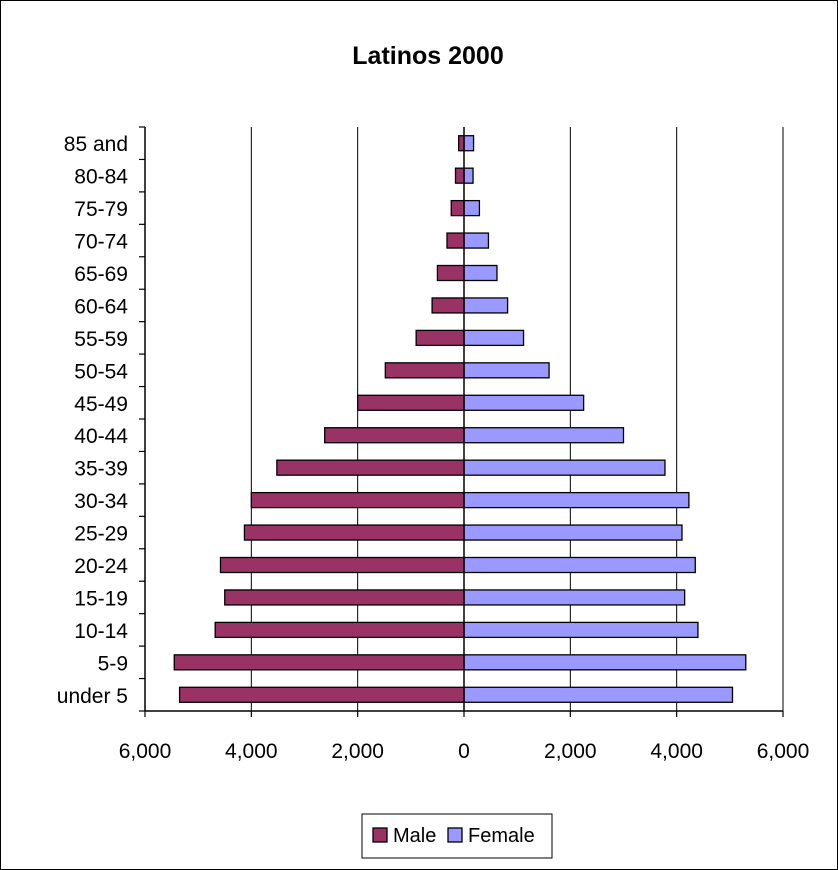 The height and width of the screenshot is (870, 838). What do you see at coordinates (101, 371) in the screenshot?
I see `y-tick-label: 50-54` at bounding box center [101, 371].